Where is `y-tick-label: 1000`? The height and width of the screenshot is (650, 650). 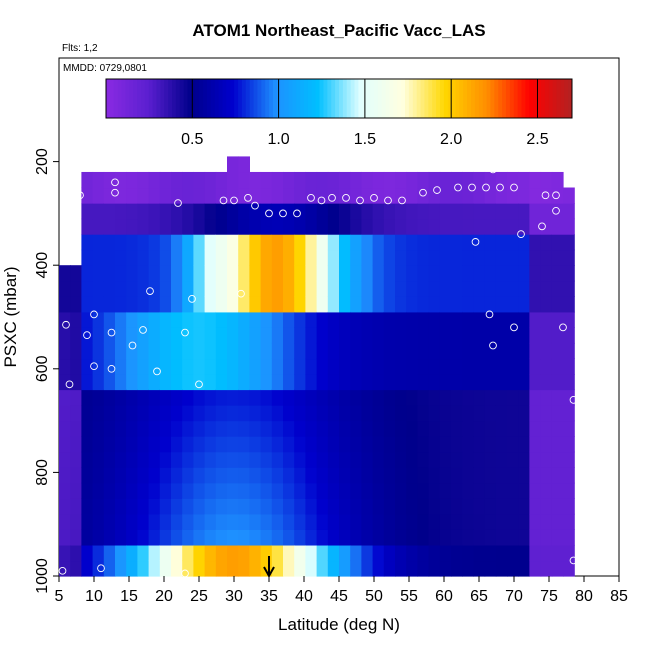 y-tick-label: 1000 is located at coordinates (42, 576).